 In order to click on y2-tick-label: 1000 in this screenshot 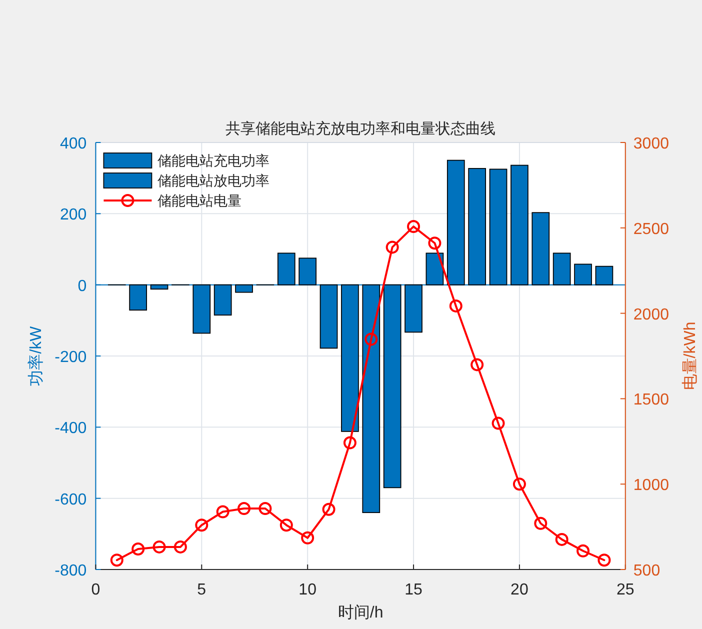, I will do `click(651, 485)`.